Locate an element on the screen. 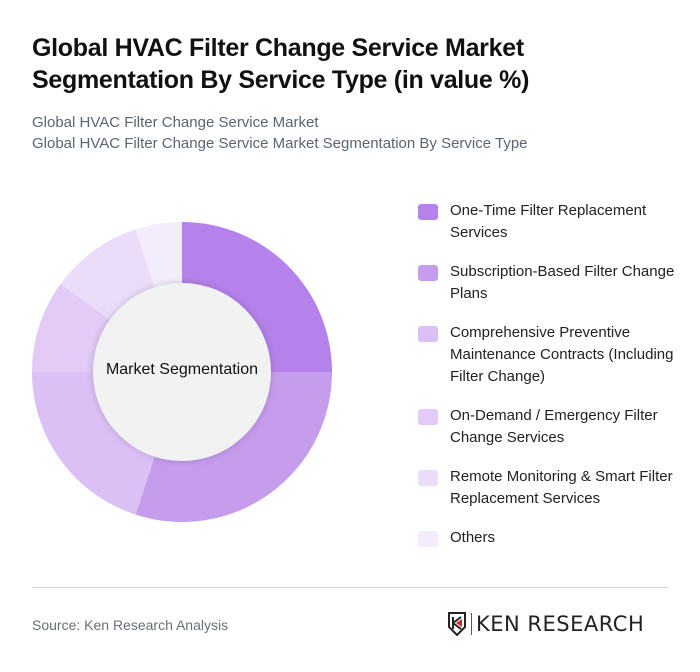 The height and width of the screenshot is (672, 700). donut-hole is located at coordinates (182, 372).